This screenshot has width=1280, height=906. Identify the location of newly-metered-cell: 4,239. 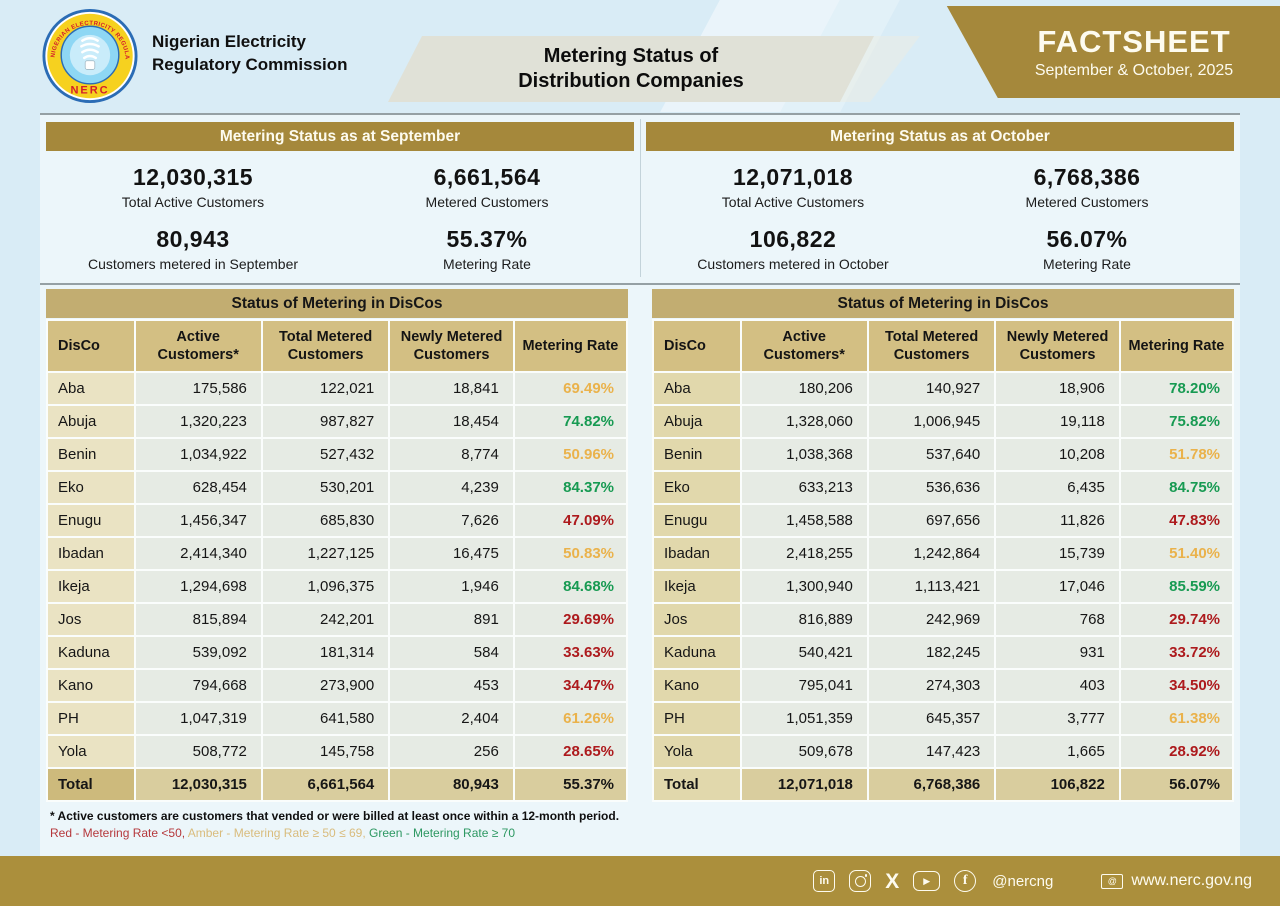
(451, 488).